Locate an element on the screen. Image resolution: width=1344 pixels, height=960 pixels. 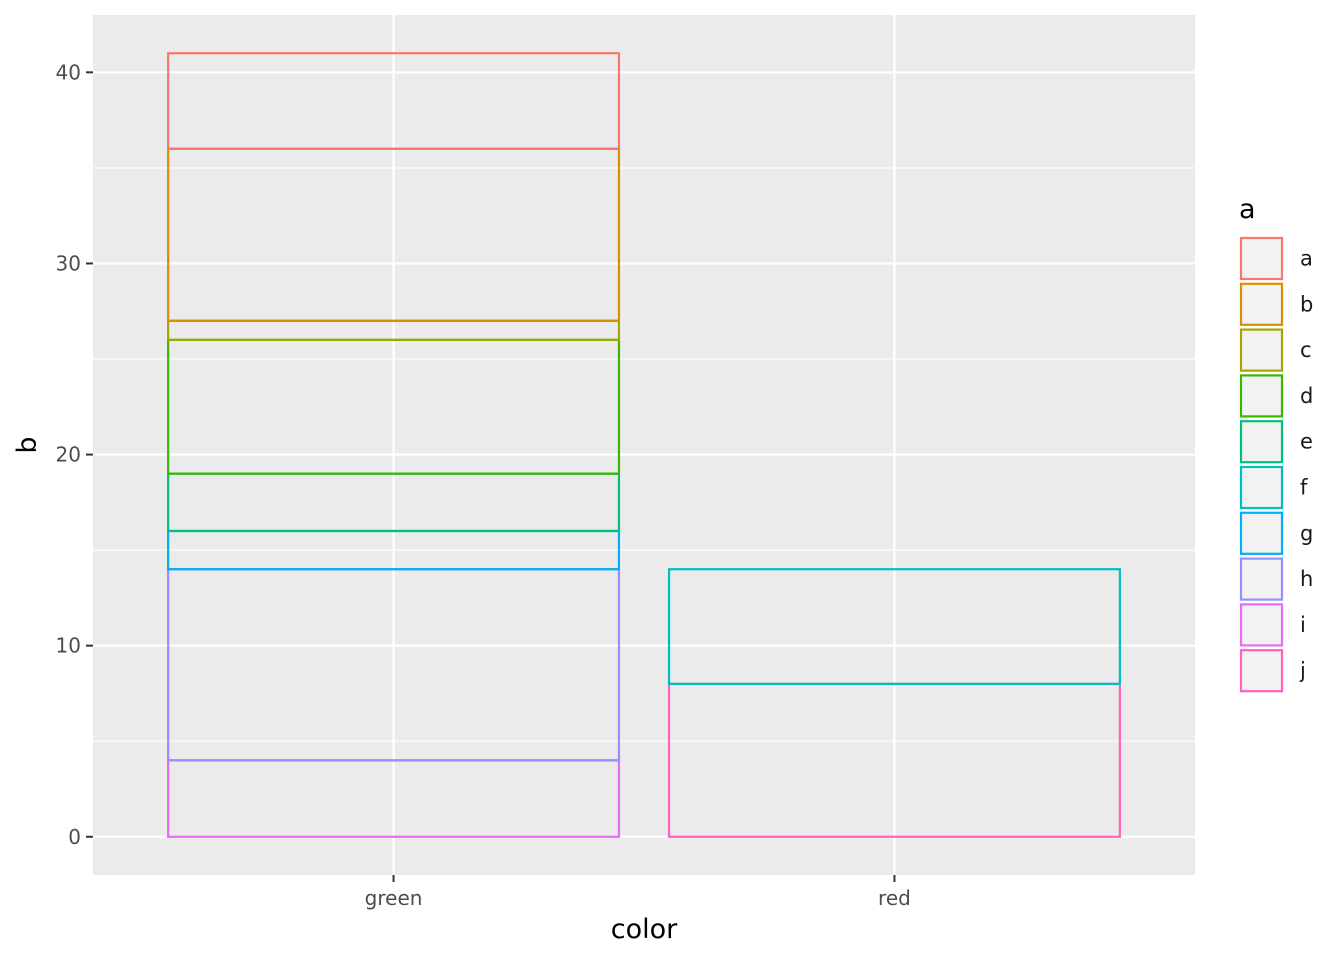
legend-label-d: d is located at coordinates (1306, 396).